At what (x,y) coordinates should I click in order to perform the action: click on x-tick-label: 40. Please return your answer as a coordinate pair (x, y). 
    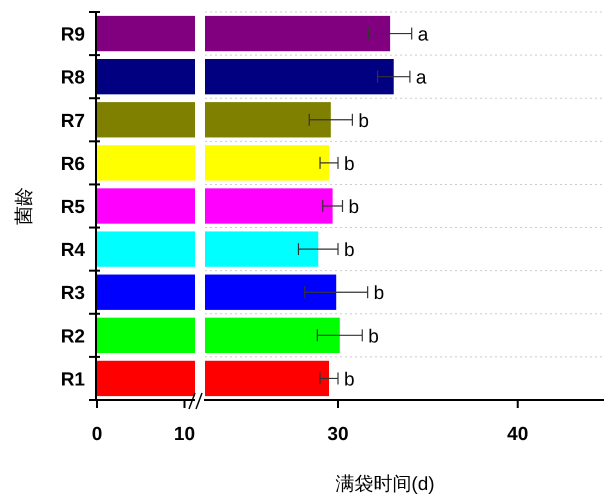
    Looking at the image, I should click on (517, 434).